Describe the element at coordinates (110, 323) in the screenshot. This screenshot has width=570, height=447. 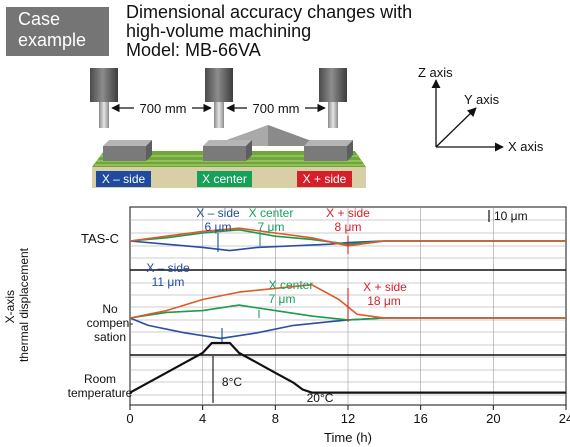
I see `panel-label: compen-` at that location.